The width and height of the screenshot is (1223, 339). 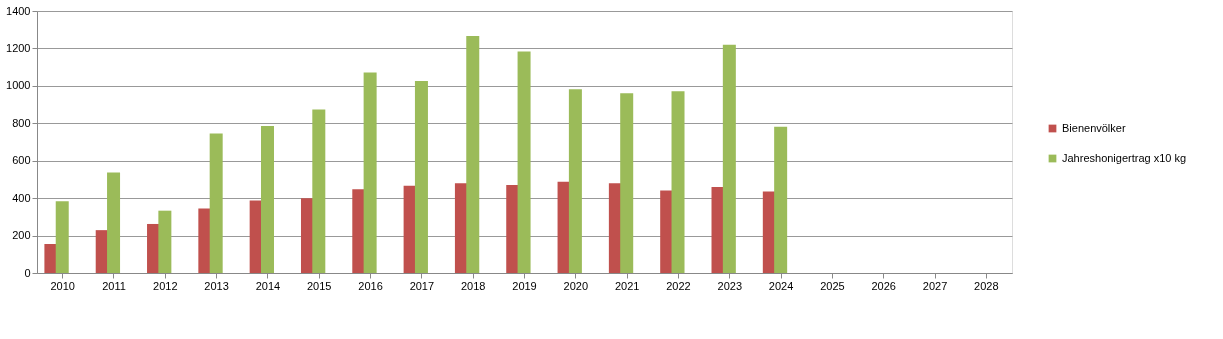 I want to click on y-tick-label: 800, so click(x=21, y=122).